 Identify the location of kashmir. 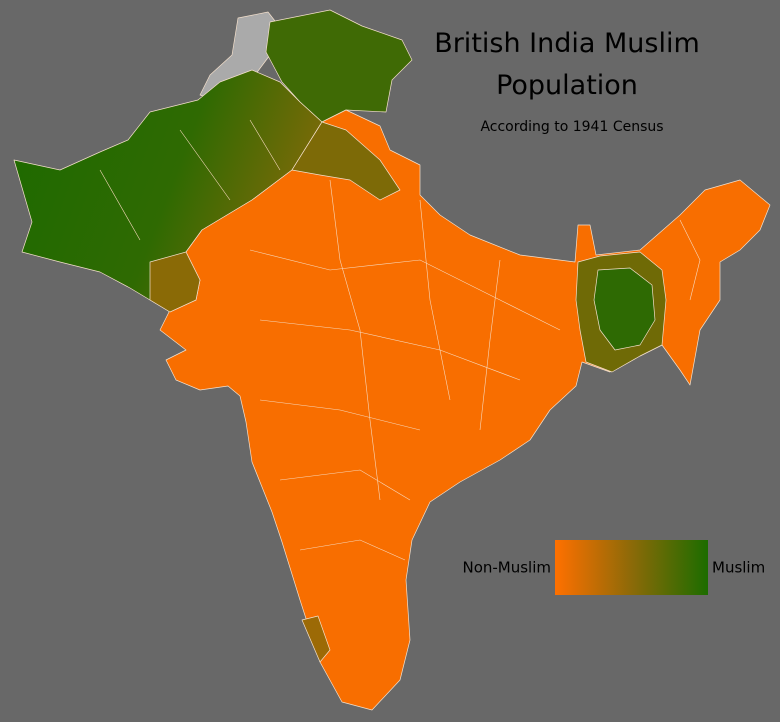
(339, 66).